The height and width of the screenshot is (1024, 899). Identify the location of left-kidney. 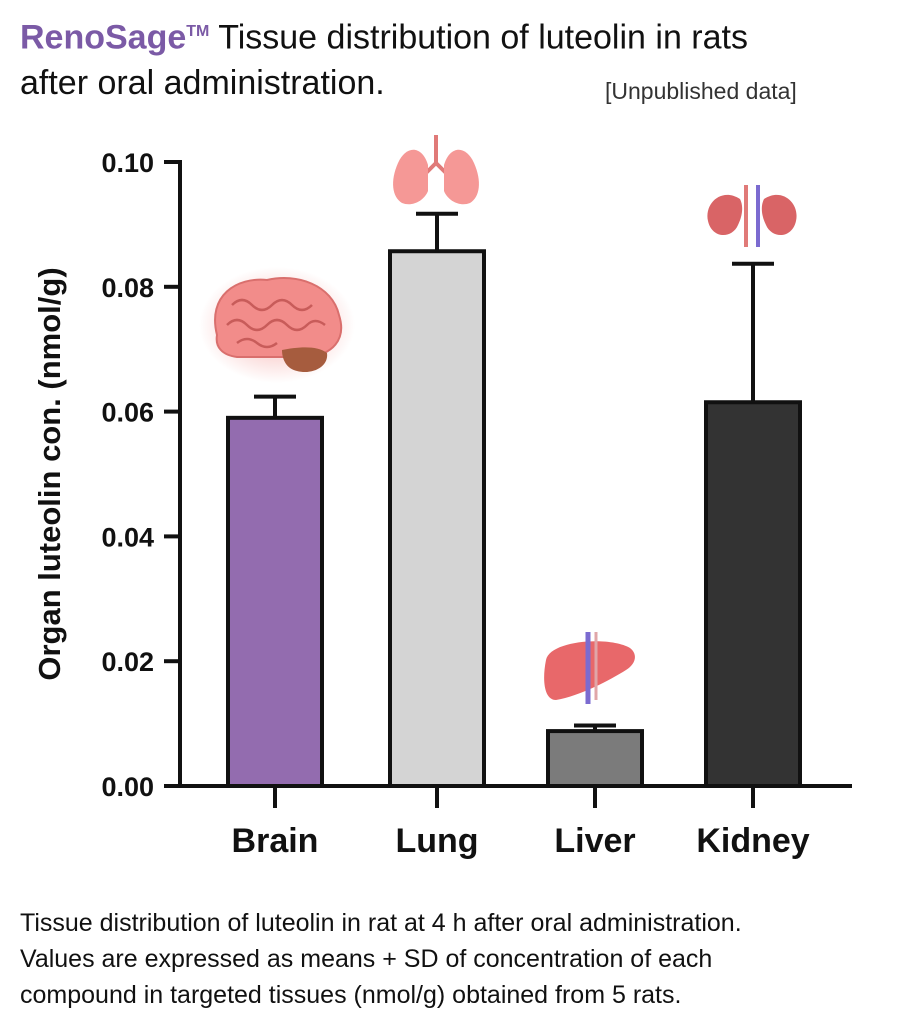
(725, 215).